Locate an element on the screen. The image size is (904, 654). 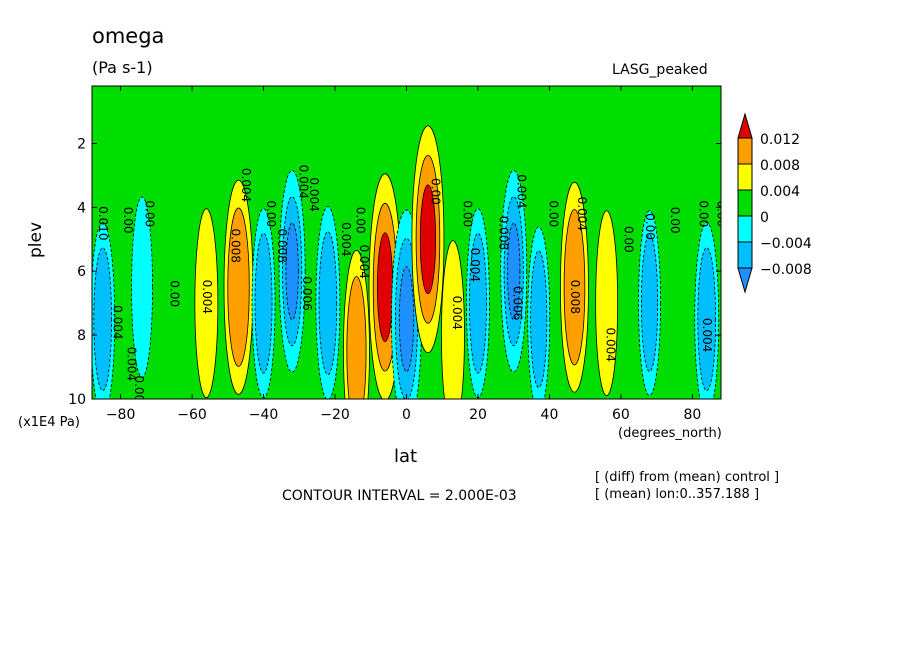
x-tick-label: 0 is located at coordinates (406, 415).